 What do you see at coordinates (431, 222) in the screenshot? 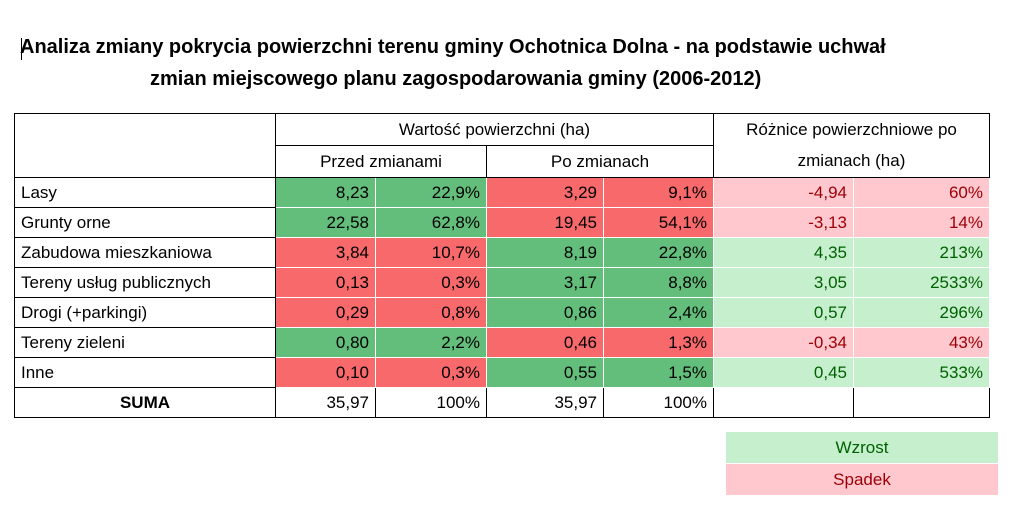
I see `before-pct: 62,8%` at bounding box center [431, 222].